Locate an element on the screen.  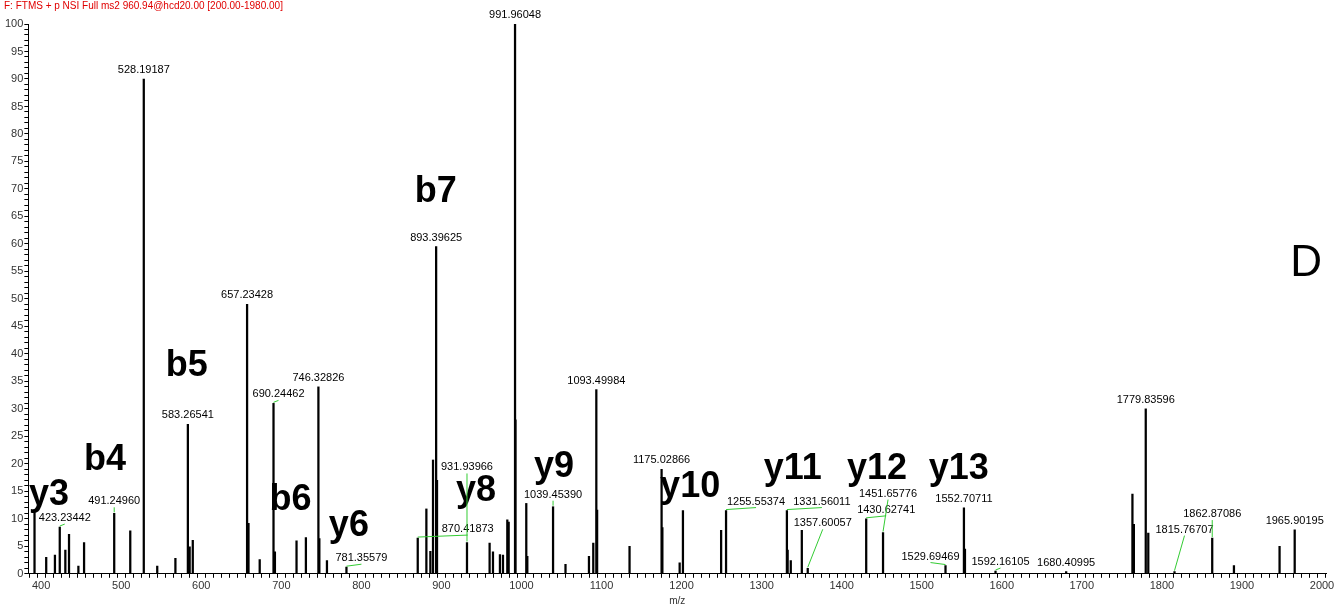
annotation: b4 is located at coordinates (104, 458).